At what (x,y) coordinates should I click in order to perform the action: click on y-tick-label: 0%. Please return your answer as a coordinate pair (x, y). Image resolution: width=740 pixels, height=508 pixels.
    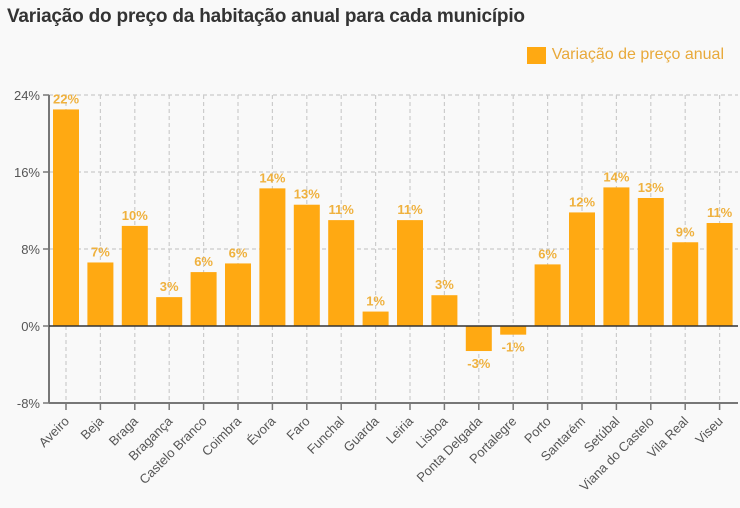
    Looking at the image, I should click on (30, 326).